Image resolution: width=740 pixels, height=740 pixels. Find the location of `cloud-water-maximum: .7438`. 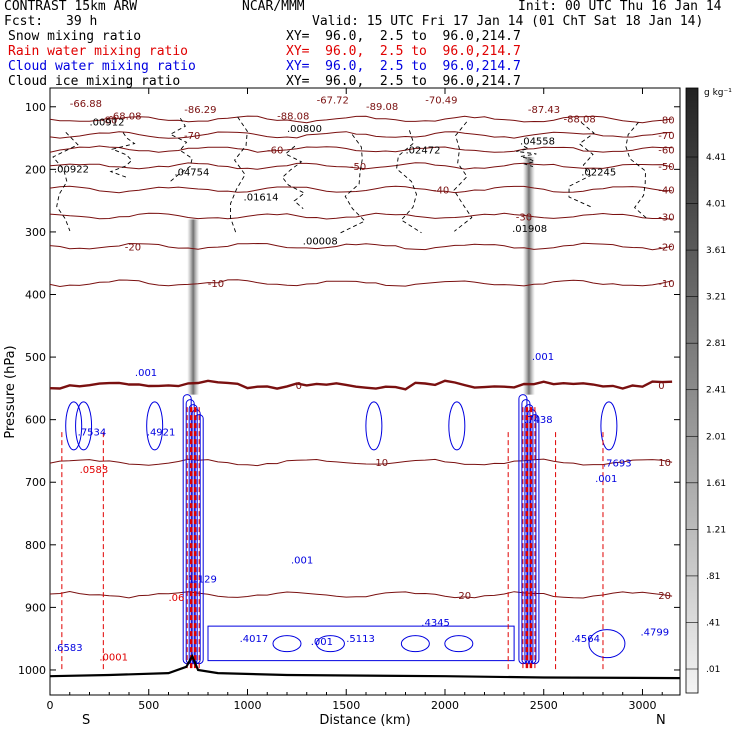

cloud-water-maximum: .7438 is located at coordinates (538, 420).